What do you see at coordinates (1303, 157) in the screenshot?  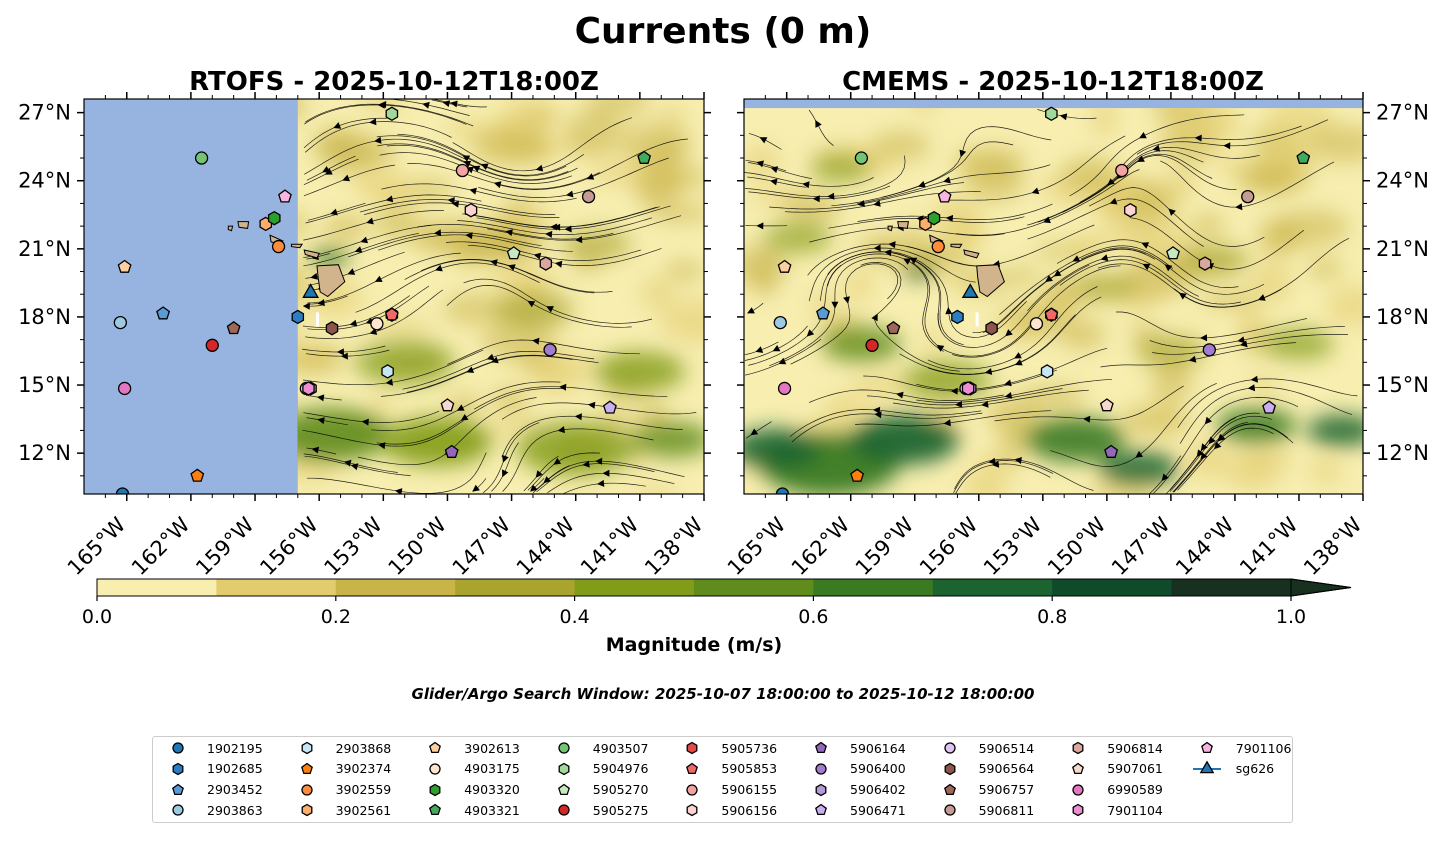 I see `platform-4903321-marker` at bounding box center [1303, 157].